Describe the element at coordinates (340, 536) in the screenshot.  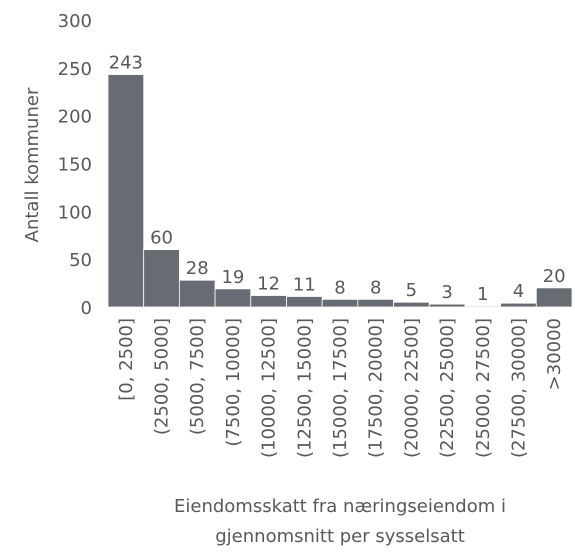
I see `x-axis-title: gjennomsnitt per sysselsatt` at that location.